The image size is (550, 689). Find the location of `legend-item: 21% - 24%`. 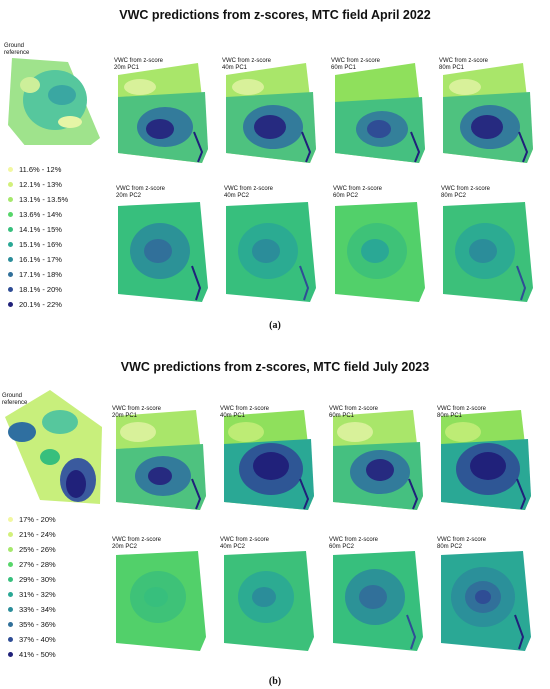

legend-item: 21% - 24% is located at coordinates (32, 534).